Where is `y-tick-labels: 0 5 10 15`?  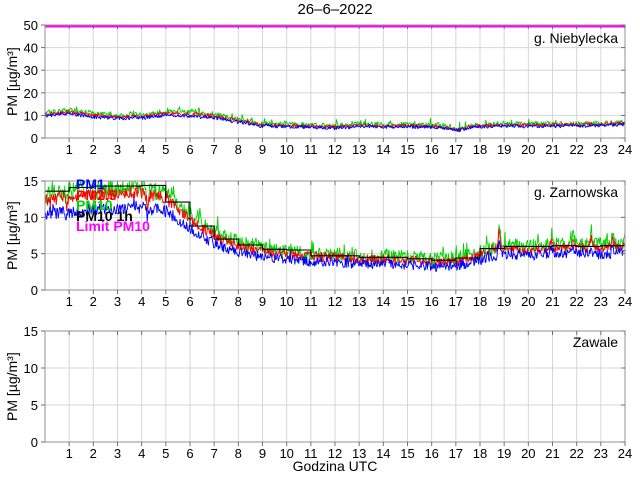 y-tick-labels: 0 5 10 15 is located at coordinates (31, 236).